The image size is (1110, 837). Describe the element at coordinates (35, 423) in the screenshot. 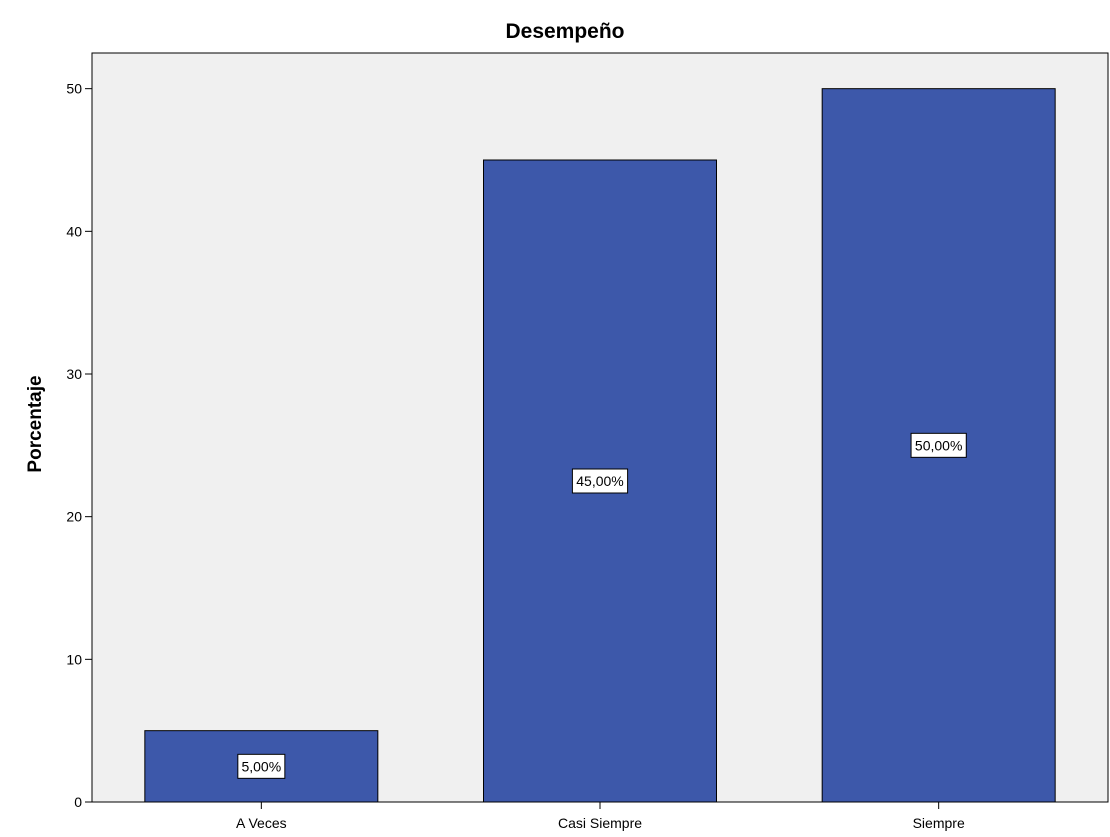

I see `y-axis-label: Porcentaje` at that location.